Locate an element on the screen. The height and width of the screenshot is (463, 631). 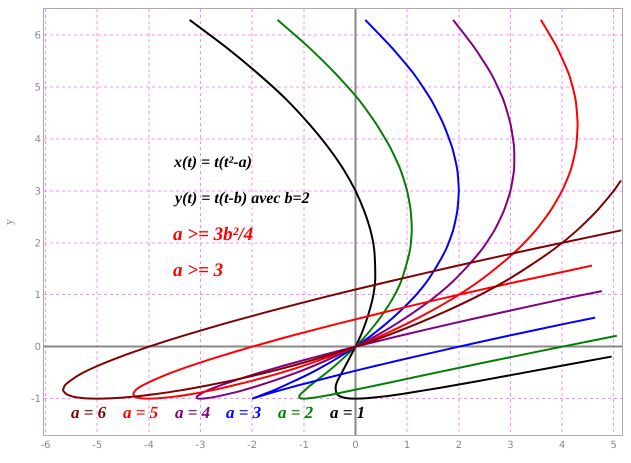
x-tick-label: -5 is located at coordinates (97, 445).